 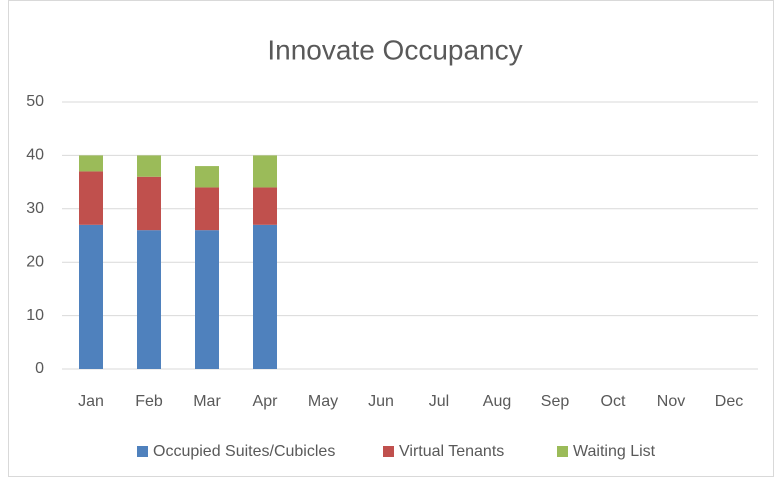 What do you see at coordinates (394, 49) in the screenshot?
I see `chart-title: Innovate Occupancy` at bounding box center [394, 49].